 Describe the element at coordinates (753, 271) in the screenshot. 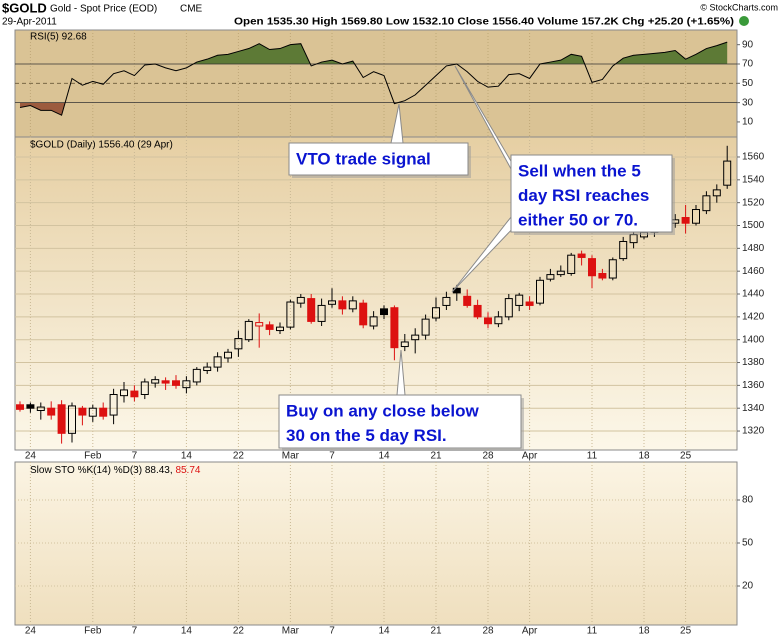

I see `y-tick-label: 1460` at that location.